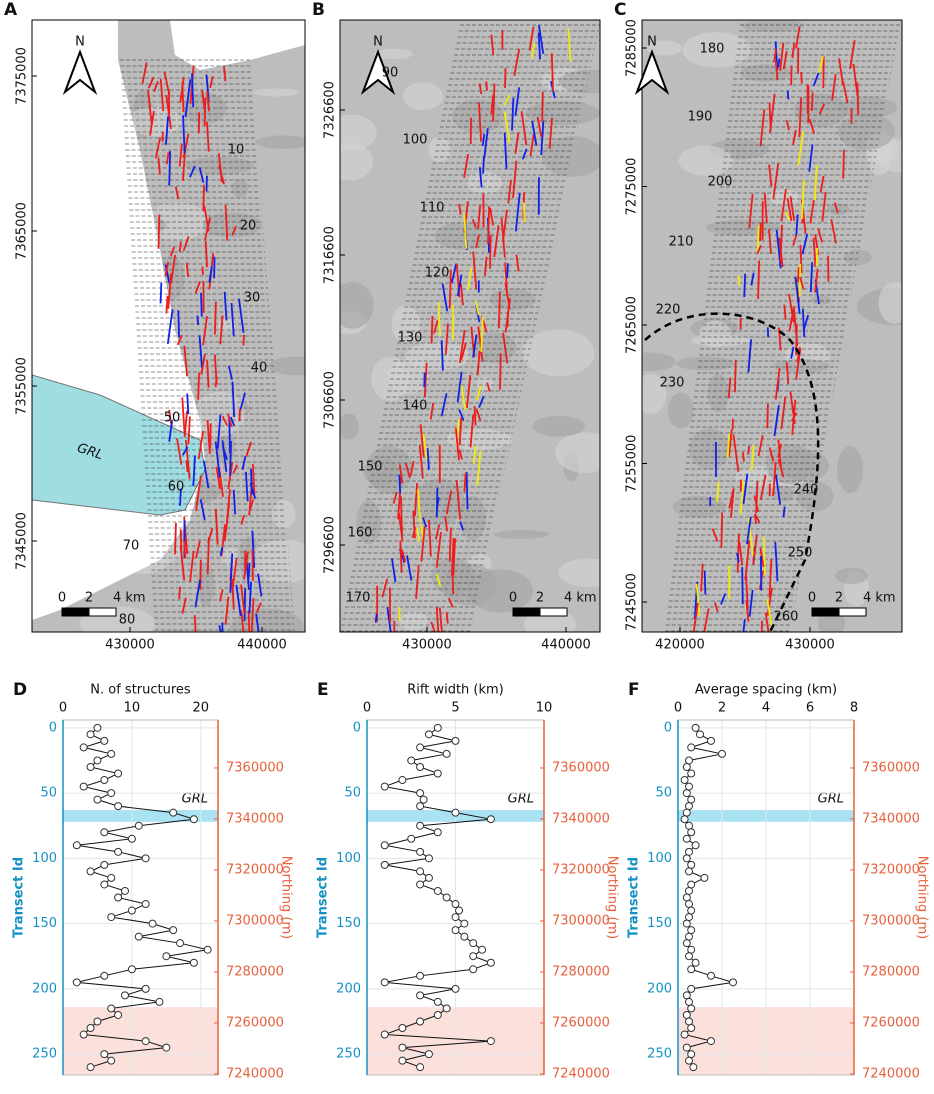  I want to click on transect-label: 250, so click(800, 553).